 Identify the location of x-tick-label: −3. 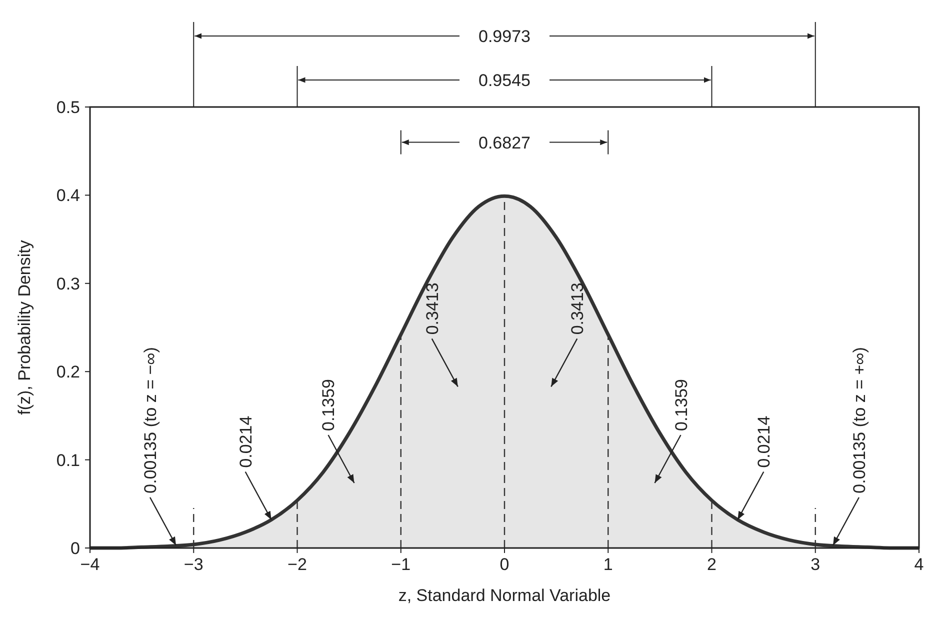
(194, 564).